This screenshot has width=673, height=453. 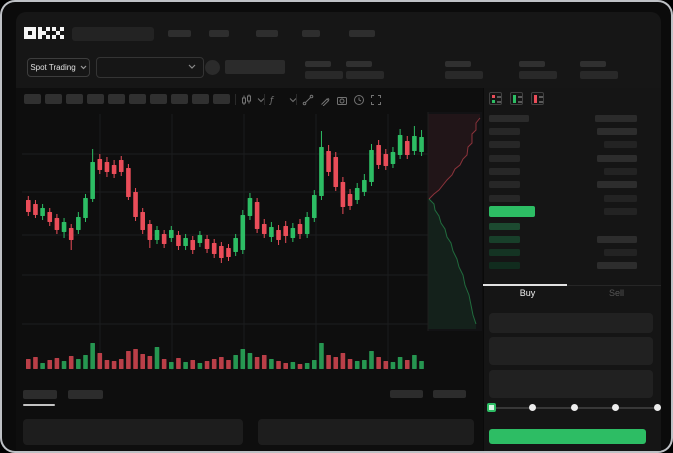 What do you see at coordinates (212, 67) in the screenshot?
I see `coin-avatar` at bounding box center [212, 67].